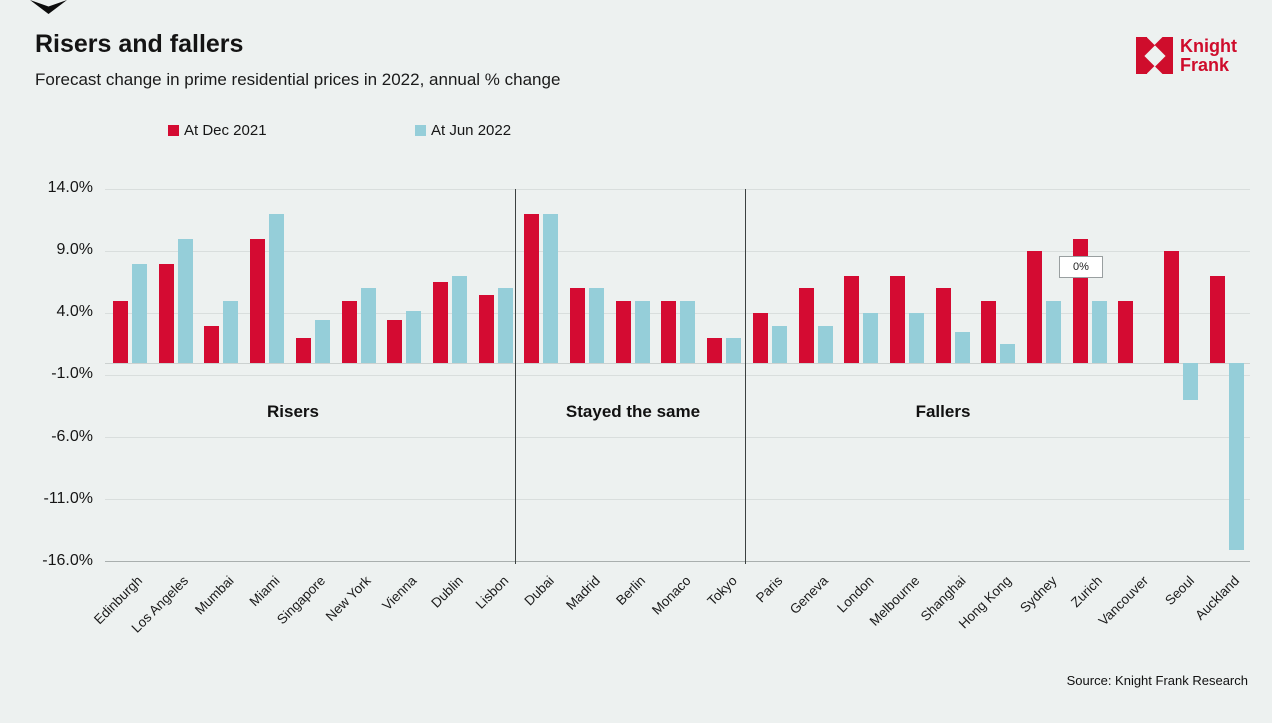 The height and width of the screenshot is (723, 1272). I want to click on x-axis-label-paris: Paris, so click(769, 589).